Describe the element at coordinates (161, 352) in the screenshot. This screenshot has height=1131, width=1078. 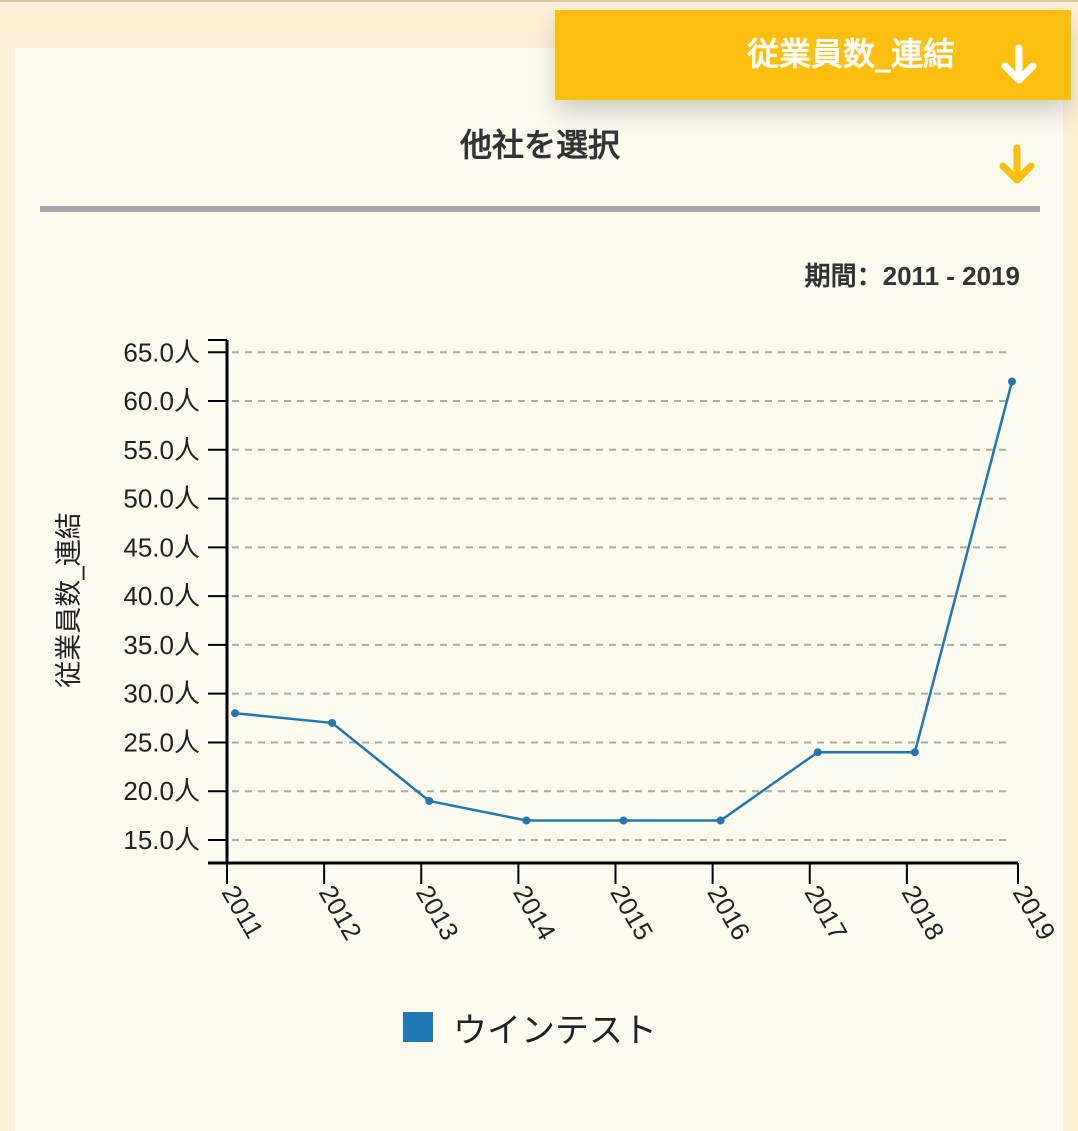
I see `y-tick-label: 65.0人` at that location.